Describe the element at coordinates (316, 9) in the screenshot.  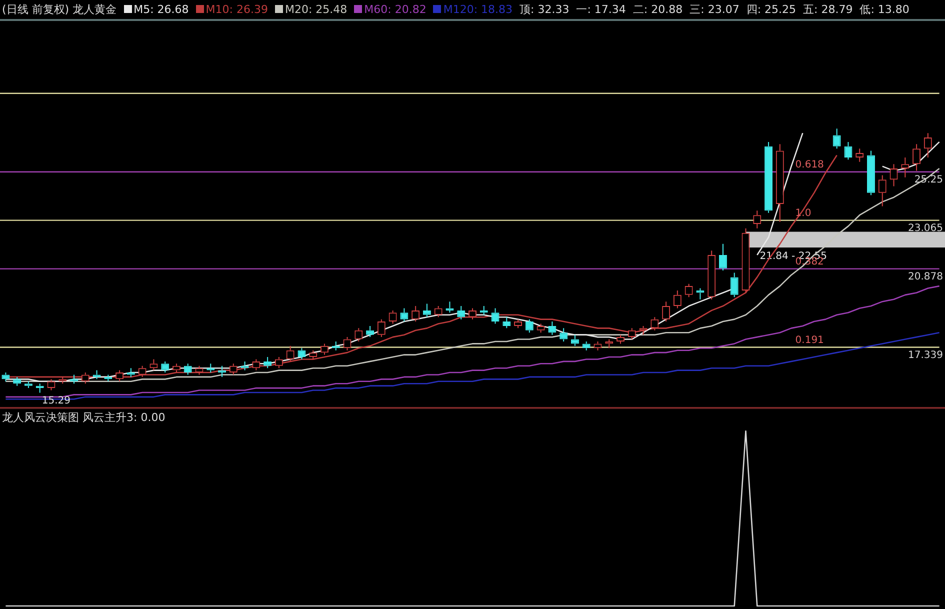
I see `legend-label: M20: 25.48` at that location.